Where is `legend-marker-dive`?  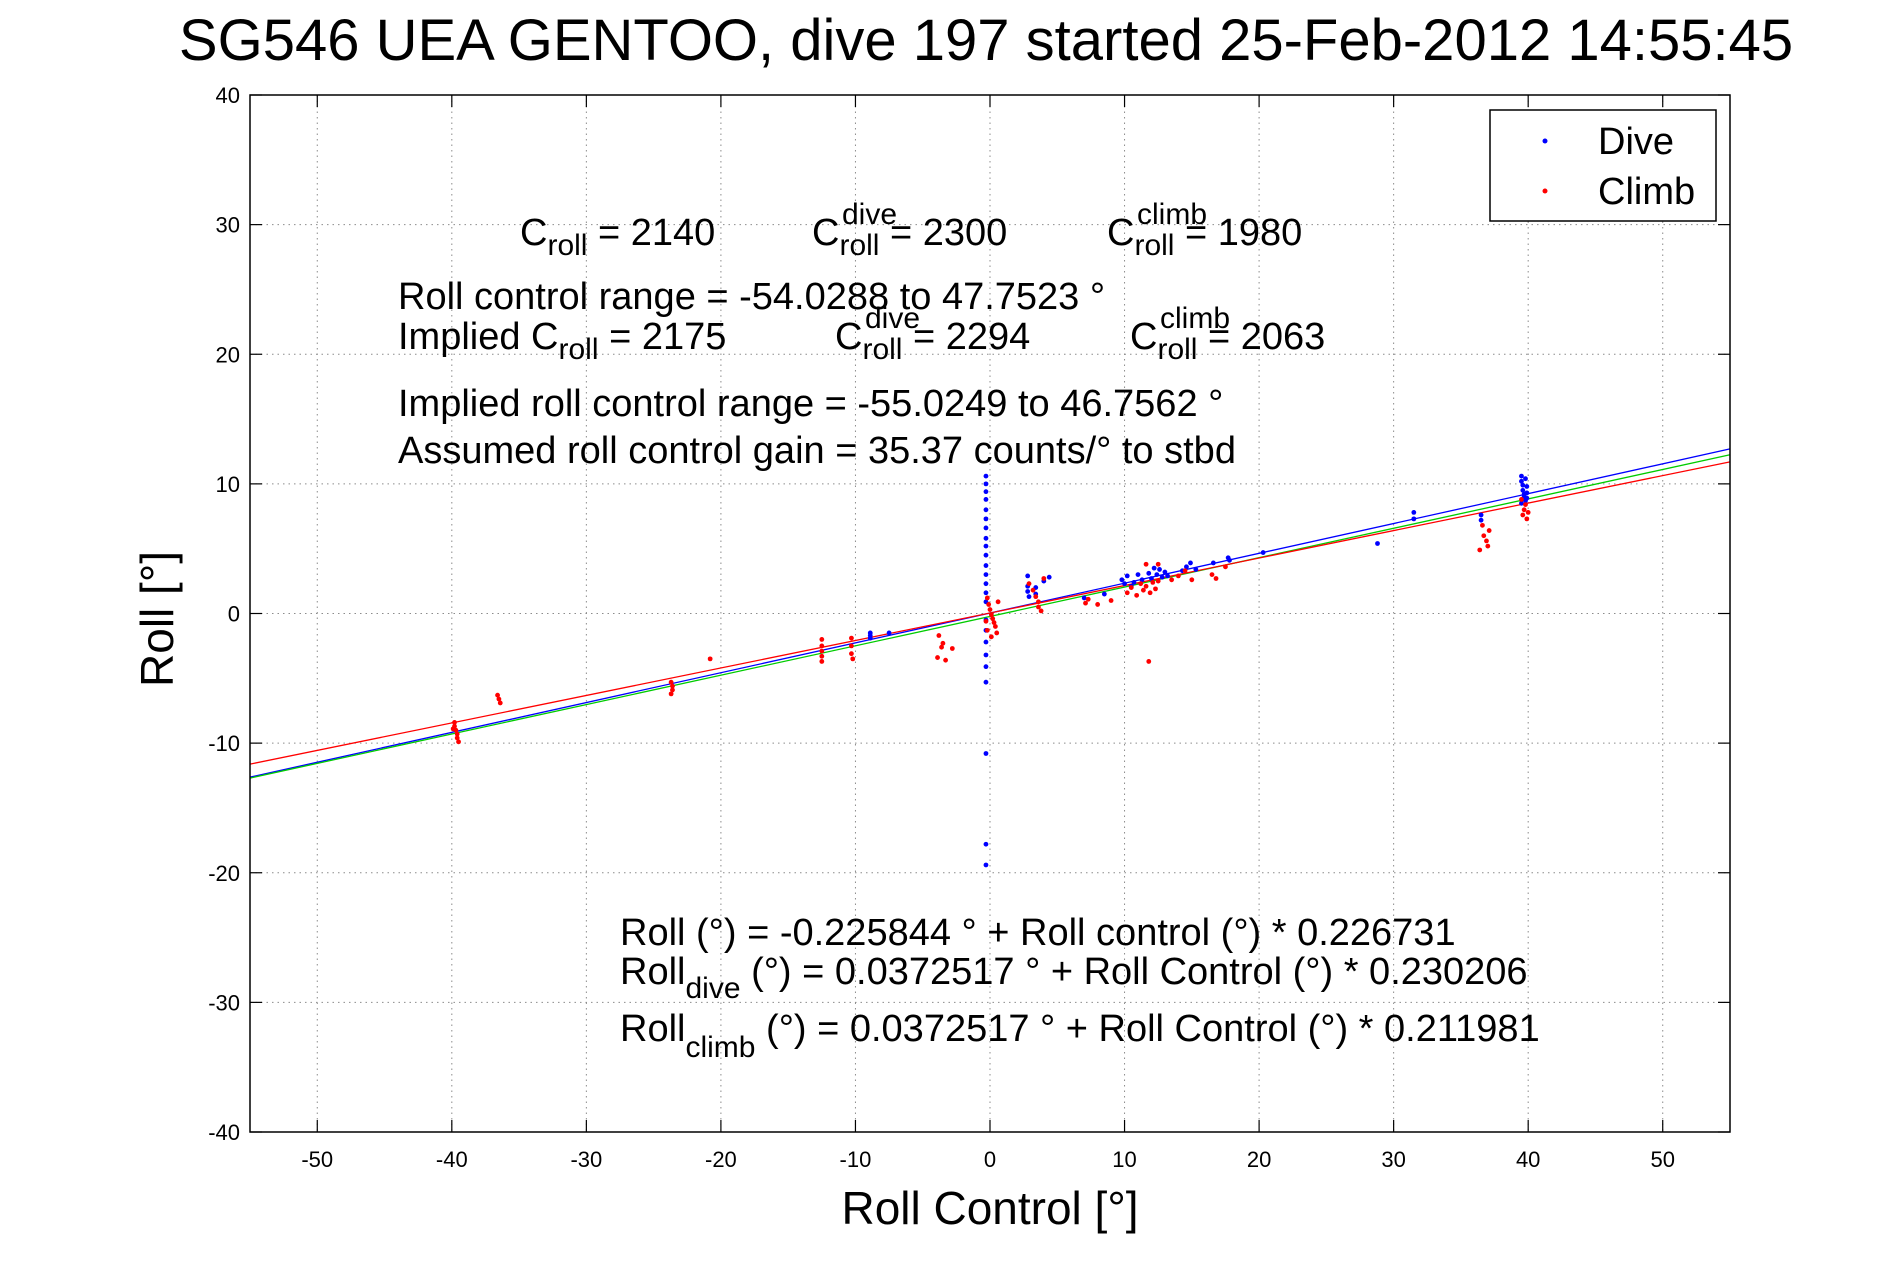 legend-marker-dive is located at coordinates (1545, 141).